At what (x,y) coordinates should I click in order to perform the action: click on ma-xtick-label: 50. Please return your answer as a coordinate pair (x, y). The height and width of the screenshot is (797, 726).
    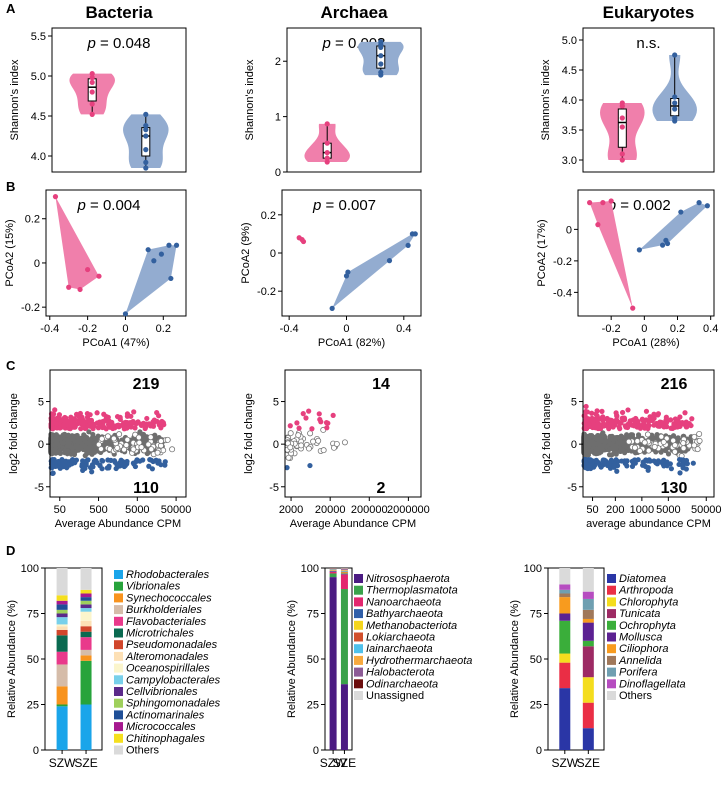
    Looking at the image, I should click on (592, 510).